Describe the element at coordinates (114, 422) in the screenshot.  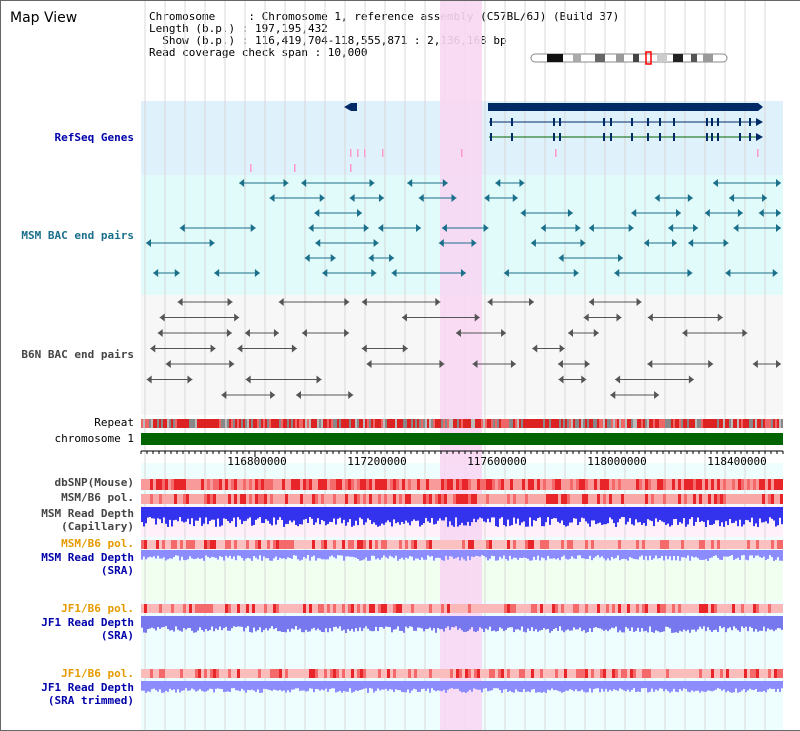
I see `track-label-repeat: Repeat` at that location.